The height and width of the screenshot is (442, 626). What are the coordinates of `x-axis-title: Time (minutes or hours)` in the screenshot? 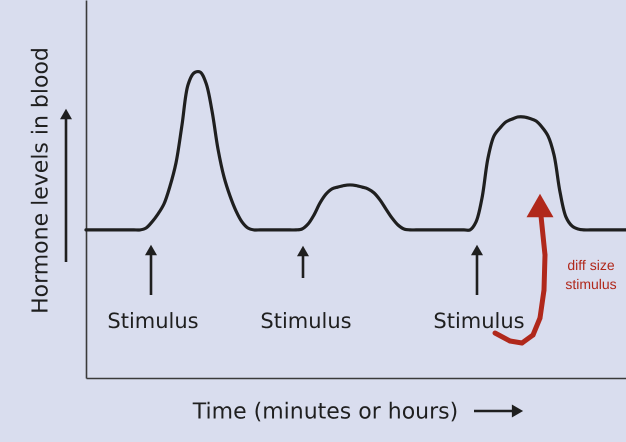 It's located at (325, 412).